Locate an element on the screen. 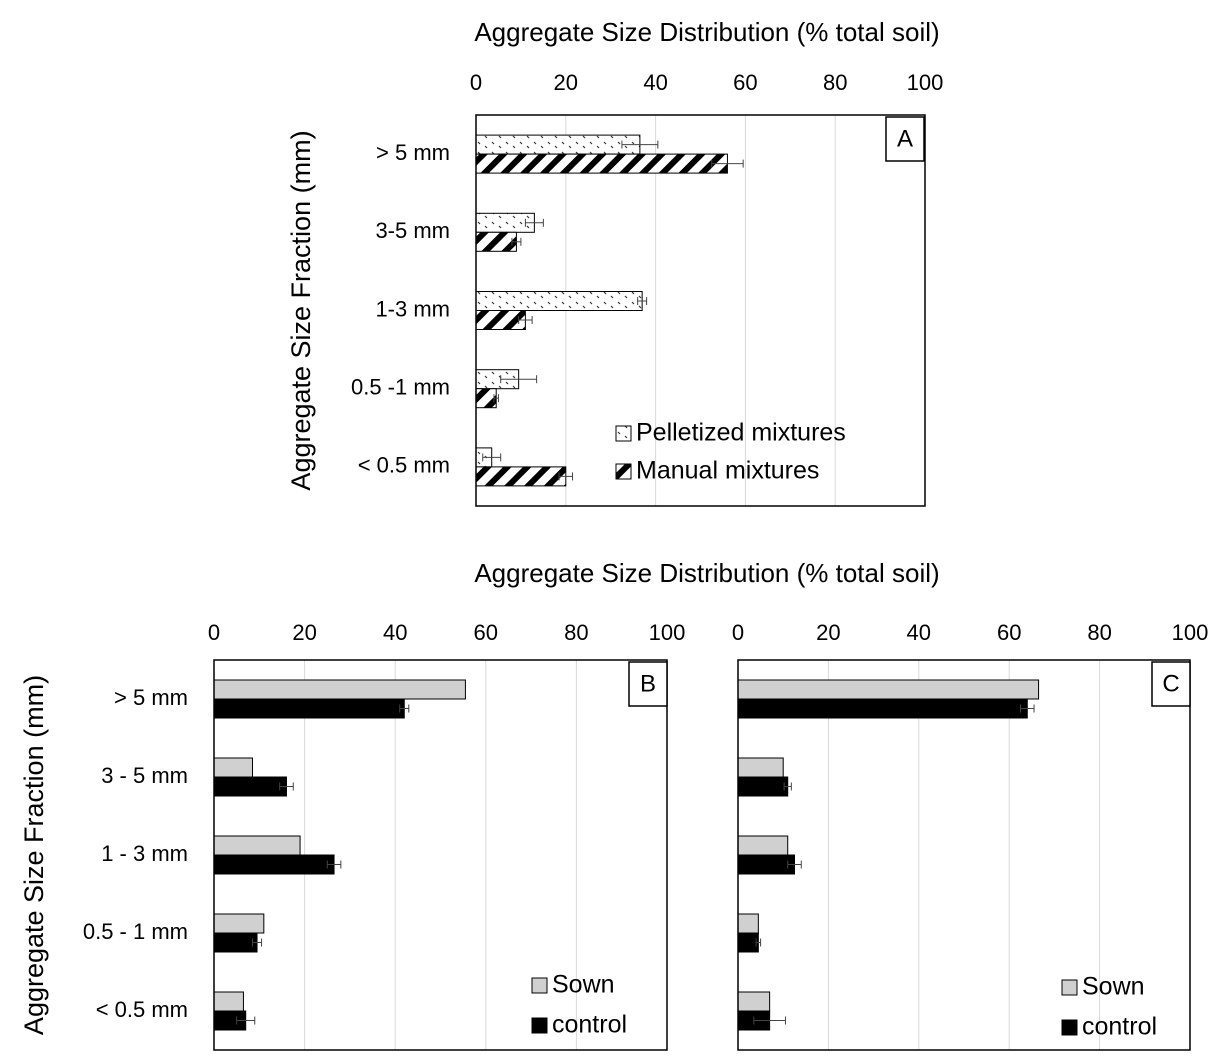  svg-text: C is located at coordinates (1170, 683).